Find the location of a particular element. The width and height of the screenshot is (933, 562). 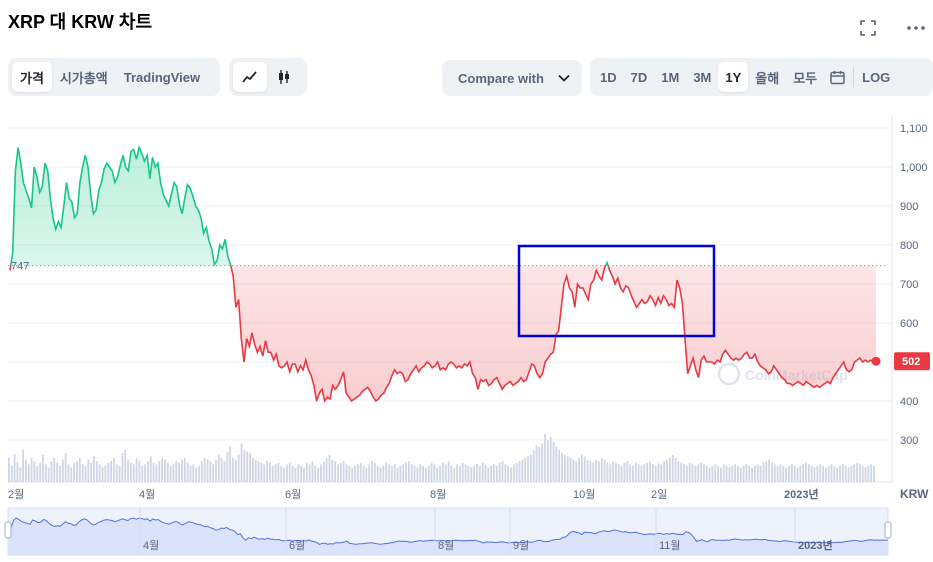

candlestick-icon is located at coordinates (284, 77).